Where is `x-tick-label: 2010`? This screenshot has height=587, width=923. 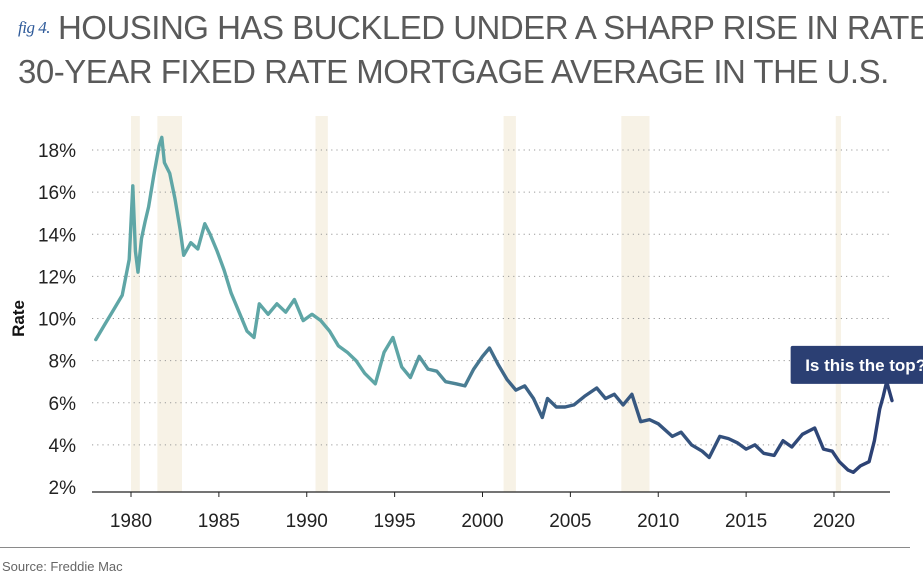 x-tick-label: 2010 is located at coordinates (658, 521).